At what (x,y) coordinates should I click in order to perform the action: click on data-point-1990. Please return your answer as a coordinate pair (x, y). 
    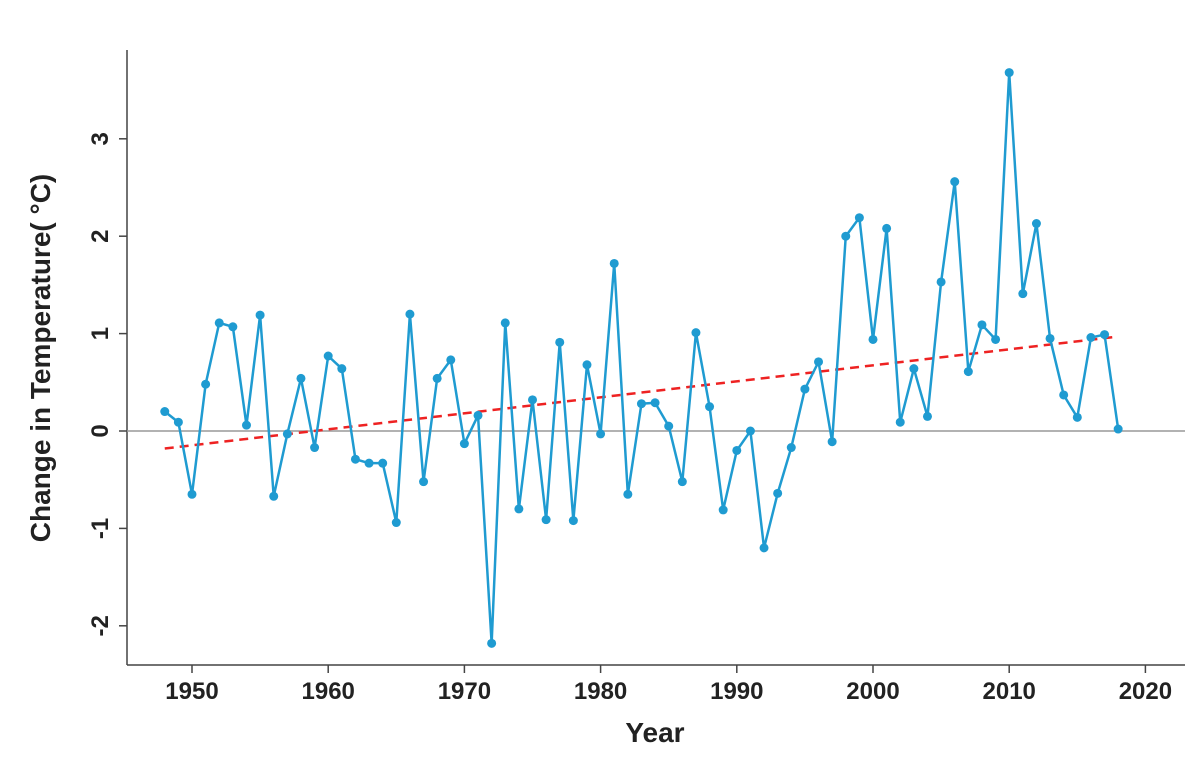
    Looking at the image, I should click on (737, 450).